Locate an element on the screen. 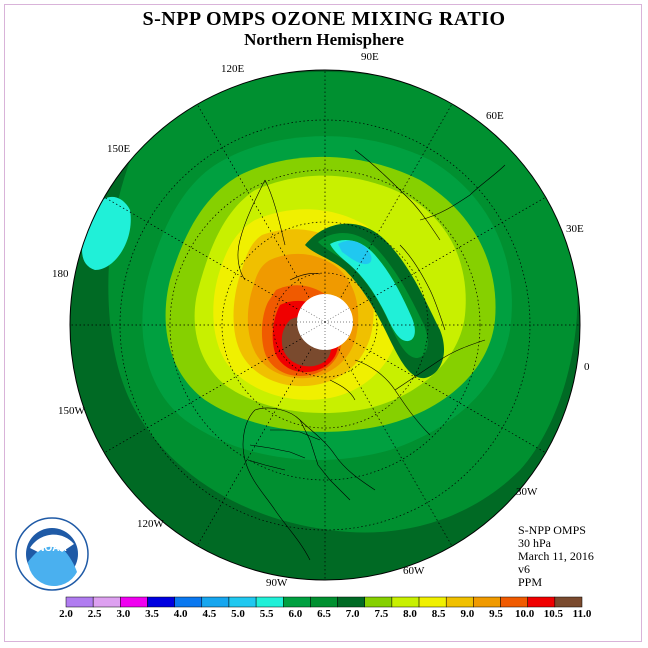 This screenshot has width=648, height=648. lon-label-90w: 90W is located at coordinates (277, 583).